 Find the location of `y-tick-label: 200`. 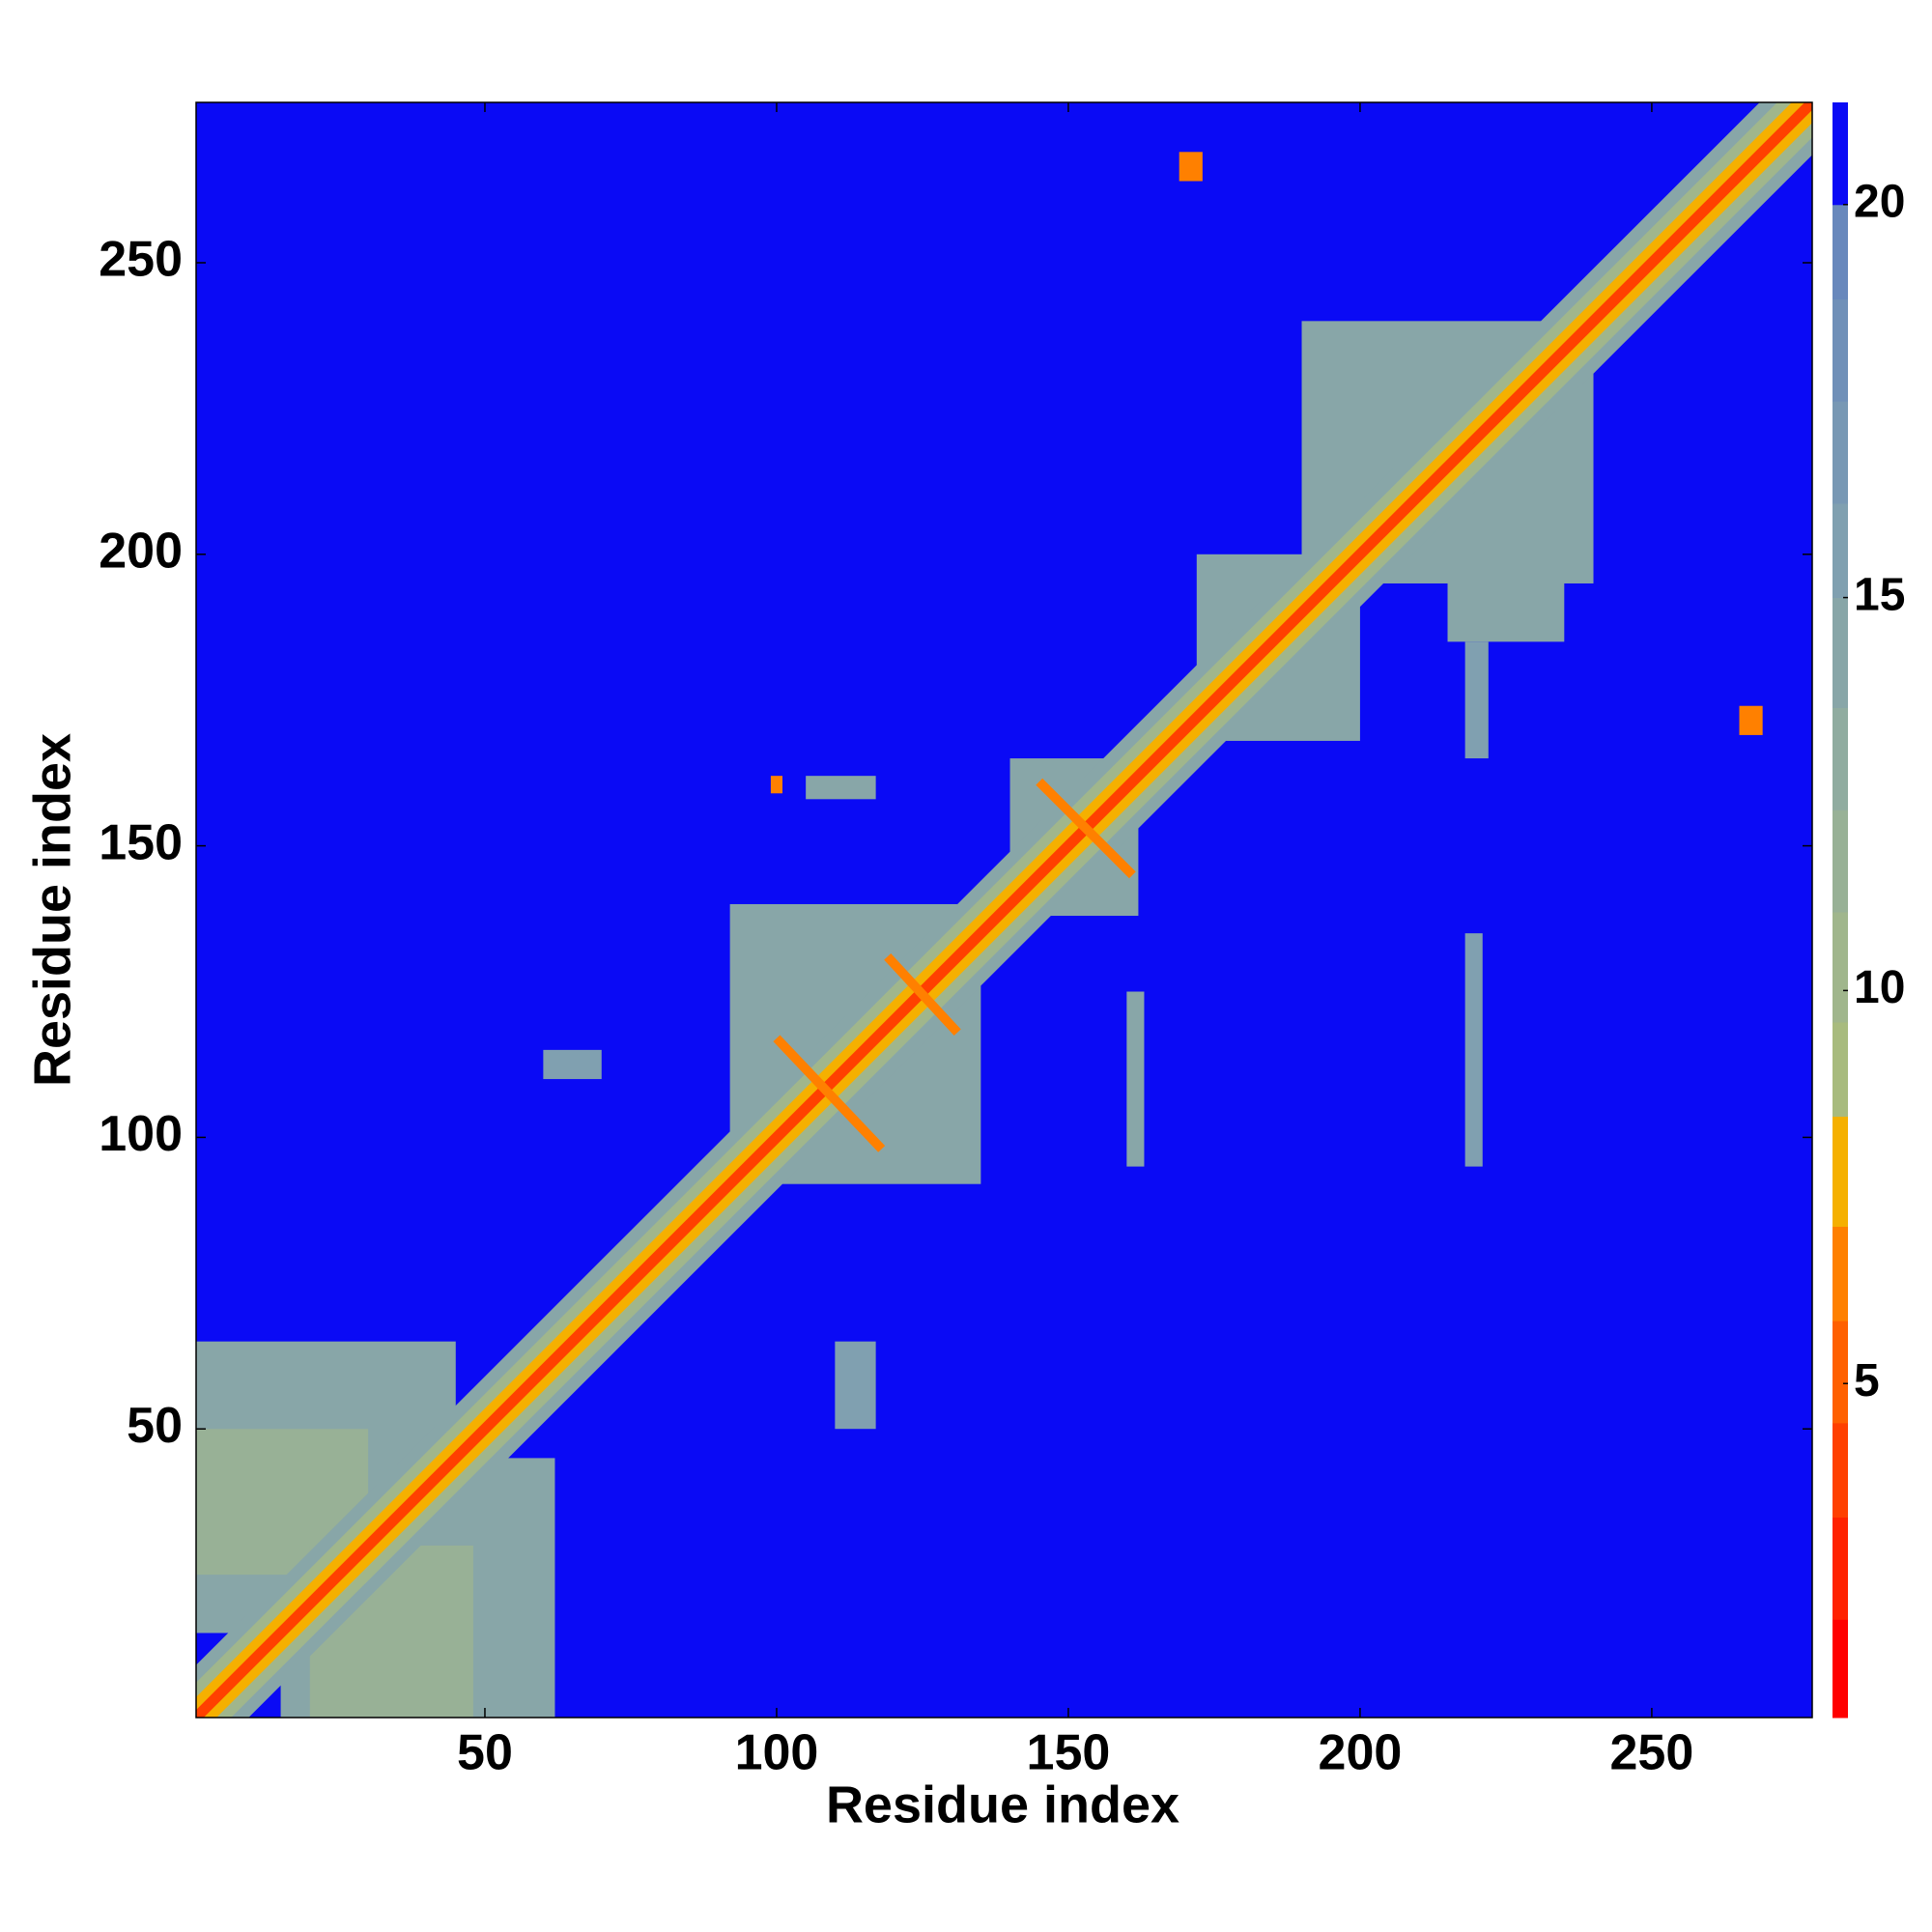

y-tick-label: 200 is located at coordinates (141, 552).